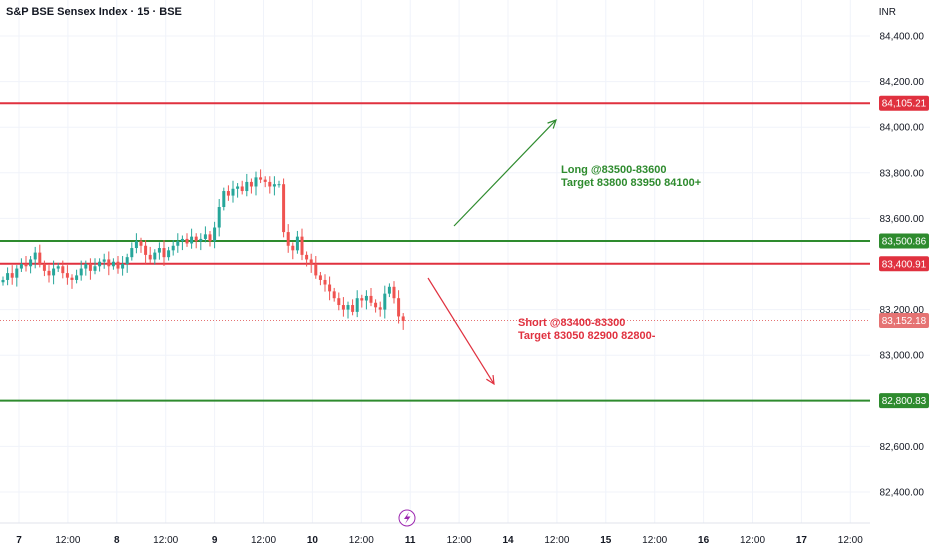 This screenshot has height=550, width=932. What do you see at coordinates (606, 540) in the screenshot?
I see `x-tick-label: 15` at bounding box center [606, 540].